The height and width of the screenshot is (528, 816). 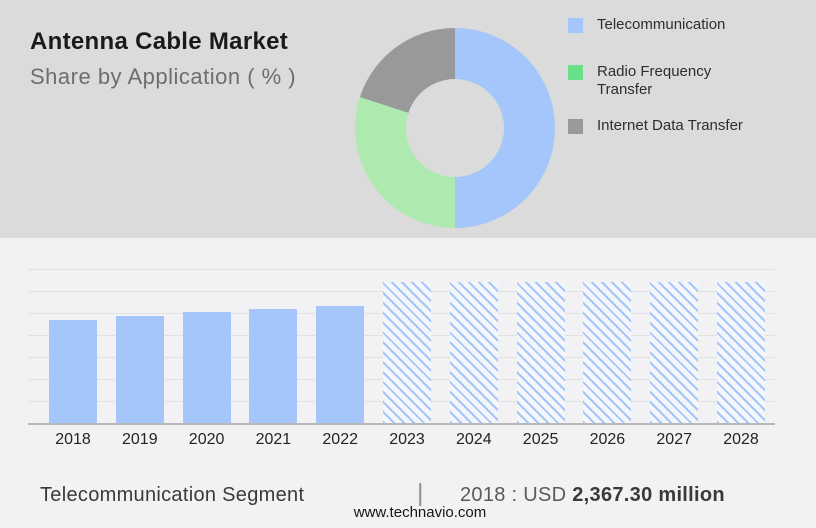 What do you see at coordinates (607, 439) in the screenshot?
I see `x-axis-label: 2026` at bounding box center [607, 439].